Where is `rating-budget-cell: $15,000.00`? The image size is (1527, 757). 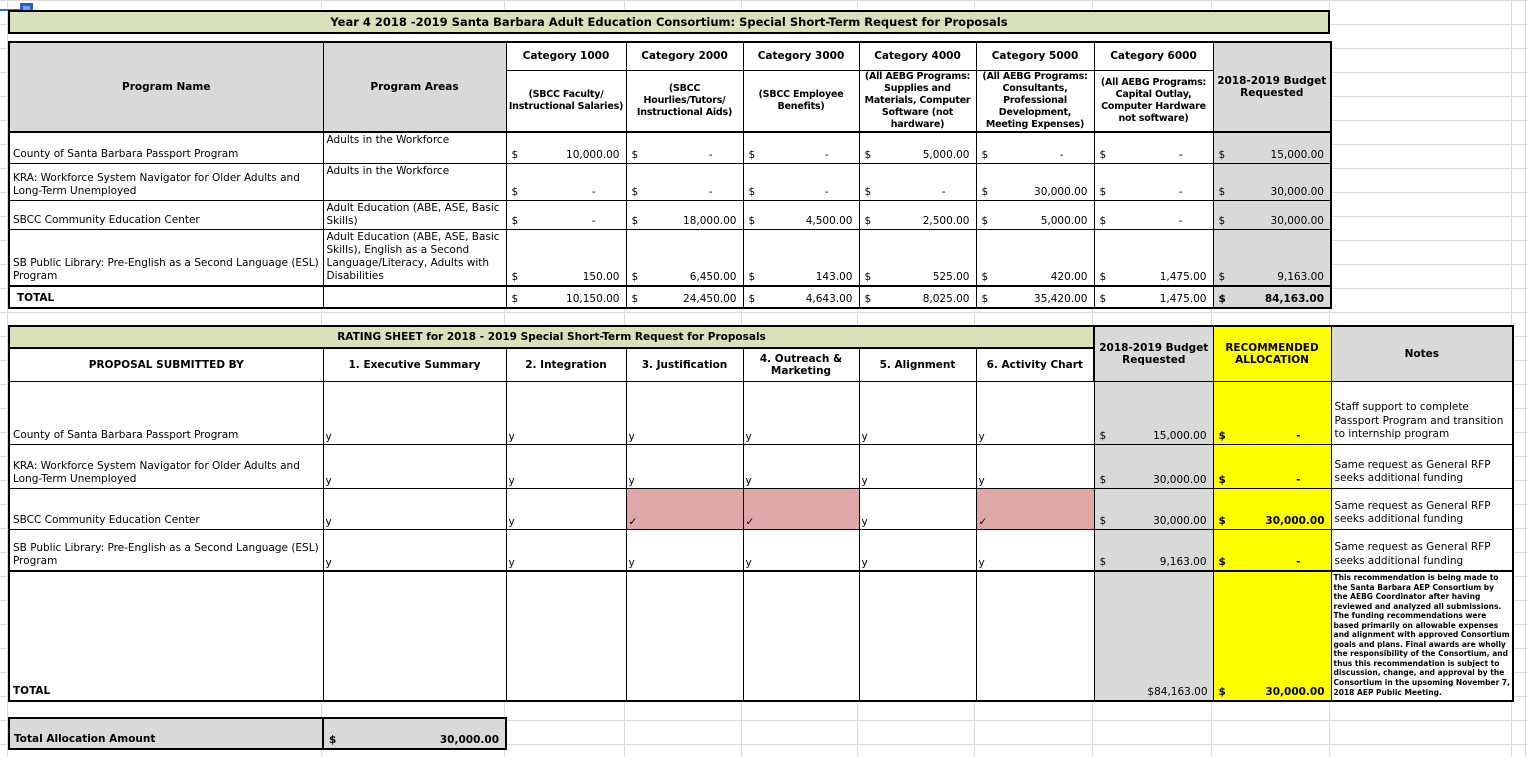 rating-budget-cell: $15,000.00 is located at coordinates (1153, 412).